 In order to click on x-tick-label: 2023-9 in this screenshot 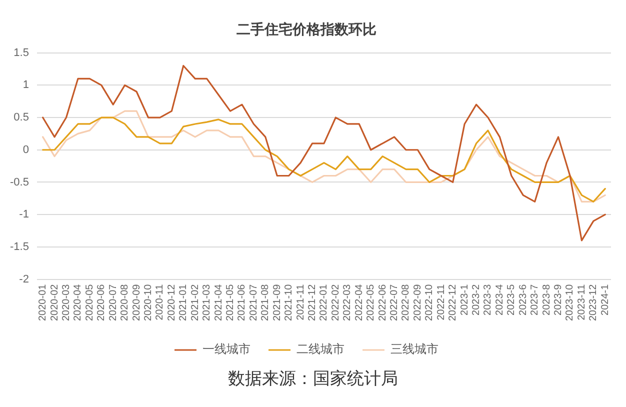, I will do `click(558, 300)`.